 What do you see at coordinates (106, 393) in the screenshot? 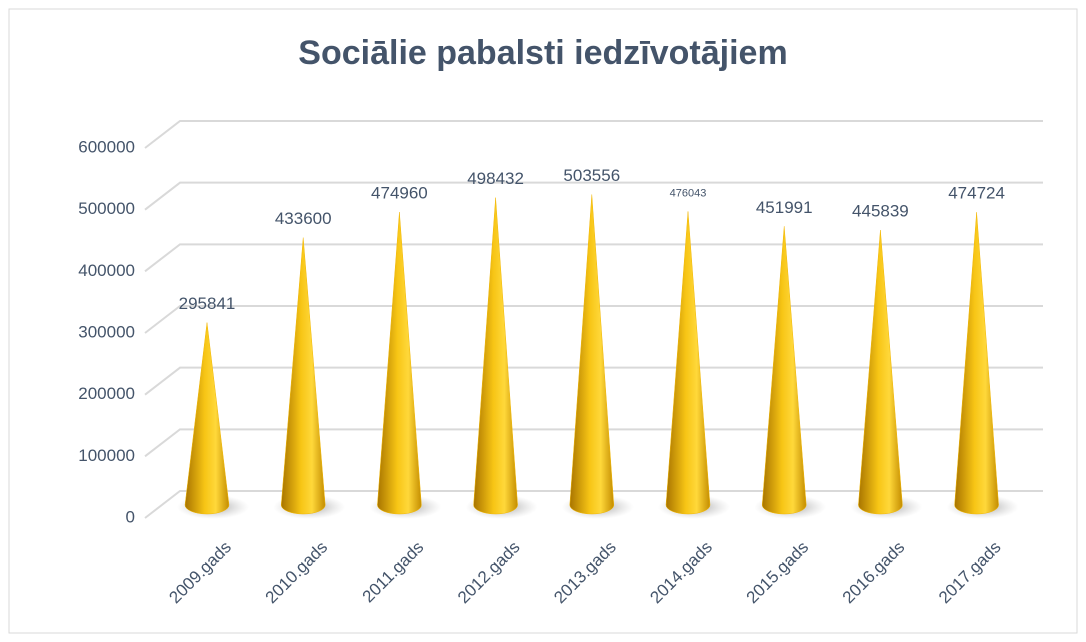
I see `y-tick-label: 200000` at bounding box center [106, 393].